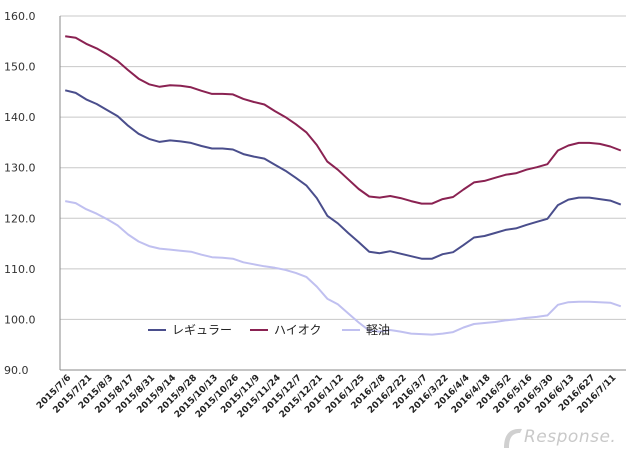 The width and height of the screenshot is (640, 461). Describe the element at coordinates (513, 438) in the screenshot. I see `response-logo-icon` at that location.